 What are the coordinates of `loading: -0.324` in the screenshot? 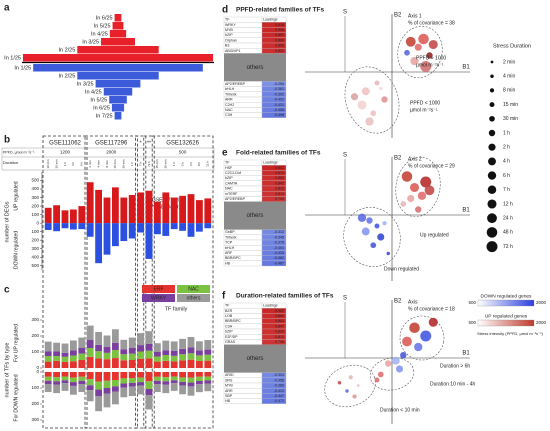 It's located at (279, 375).